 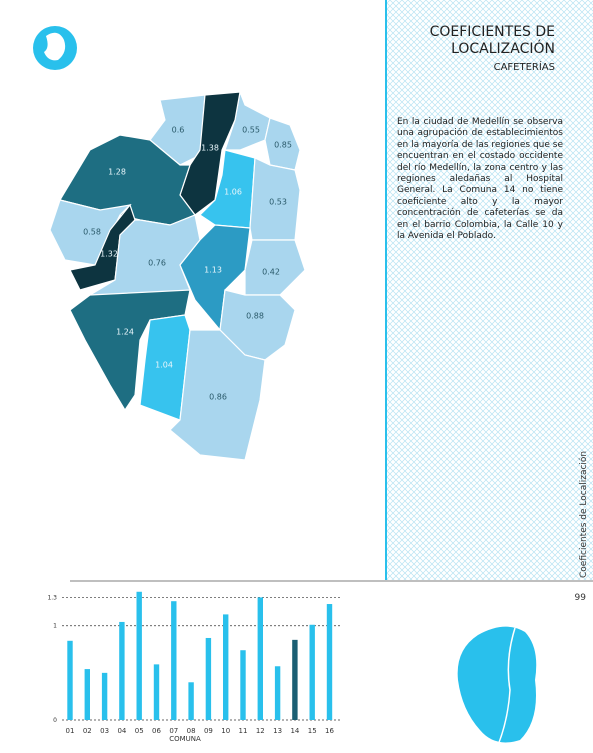 I want to click on region-label: 0.85, so click(x=283, y=145).